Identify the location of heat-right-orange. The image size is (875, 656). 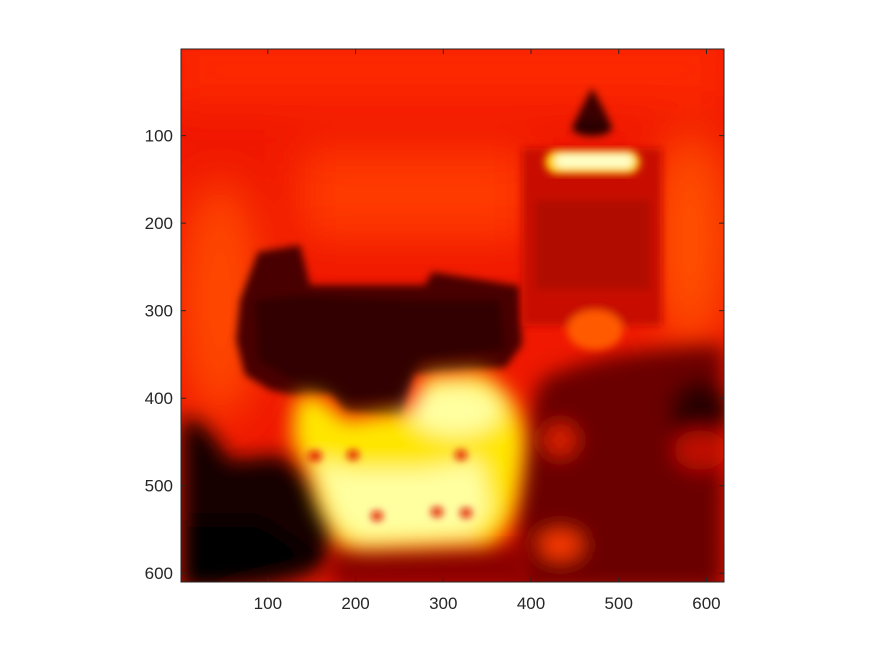
(687, 240).